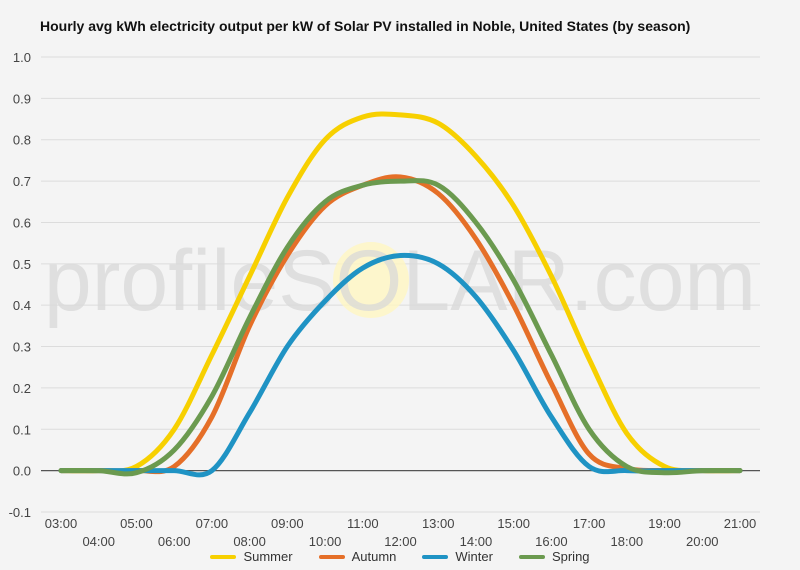 The image size is (800, 570). I want to click on legend-item-autumn: Autumn, so click(357, 556).